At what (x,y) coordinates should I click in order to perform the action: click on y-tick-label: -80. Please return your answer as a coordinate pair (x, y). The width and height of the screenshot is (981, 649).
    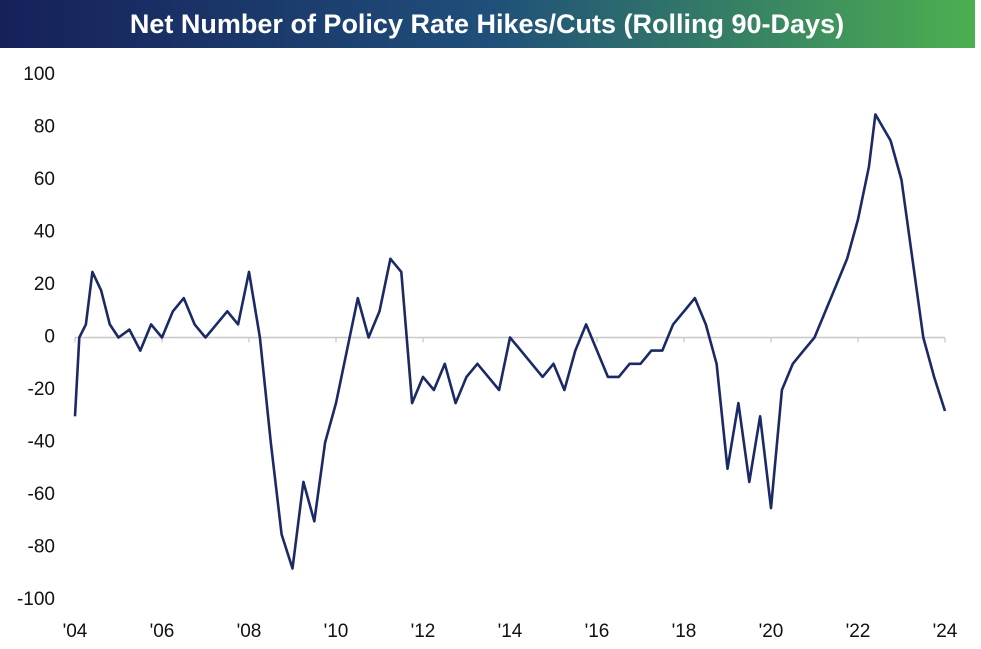
    Looking at the image, I should click on (41, 547).